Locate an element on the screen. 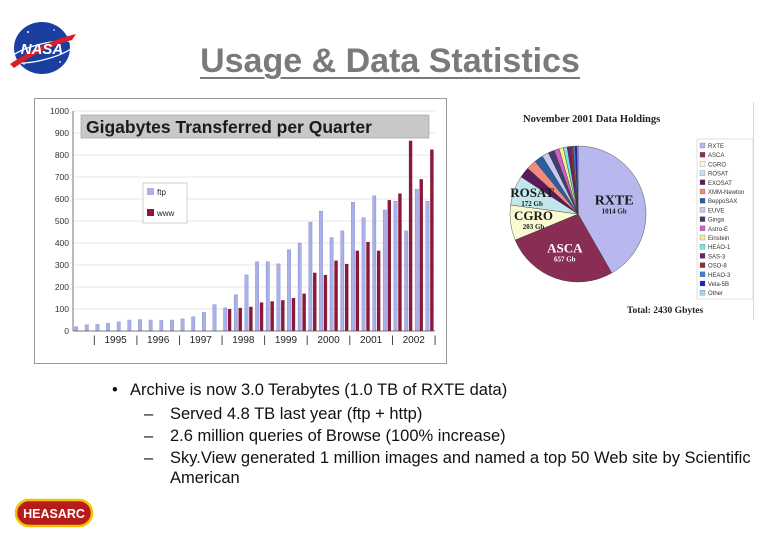  bullet-sub: – Served 4.8 TB last year (ftp + http) is located at coordinates (437, 414).